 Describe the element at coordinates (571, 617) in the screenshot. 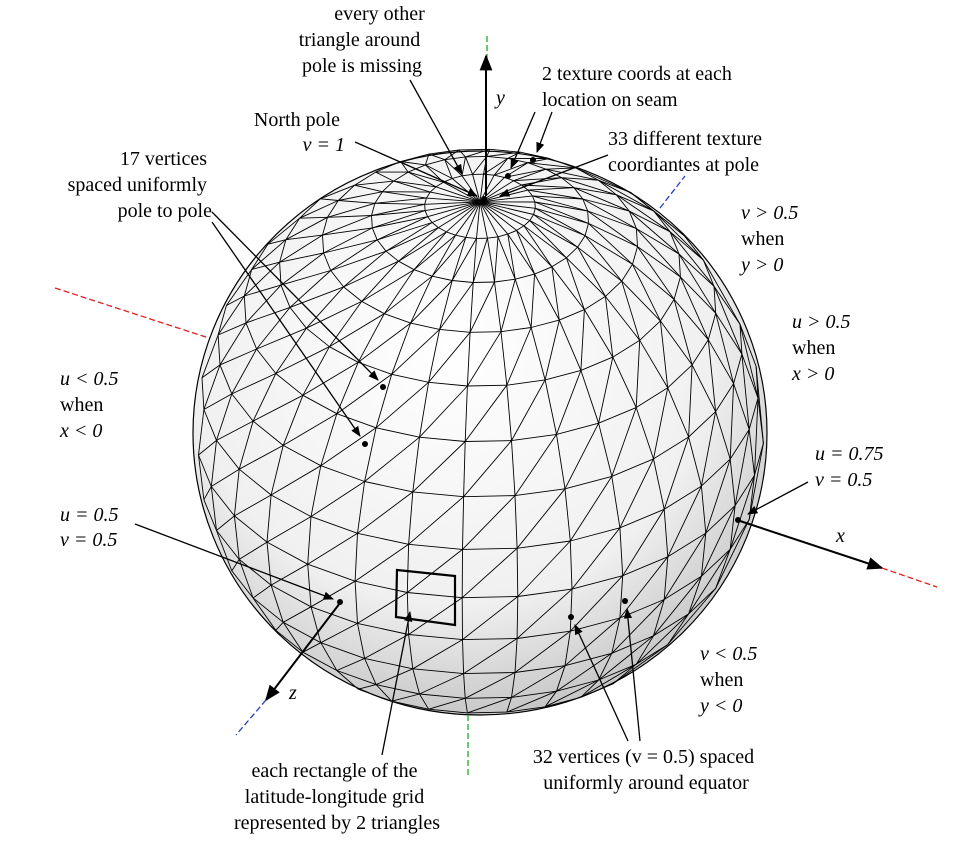

I see `equator-vertex-a` at that location.